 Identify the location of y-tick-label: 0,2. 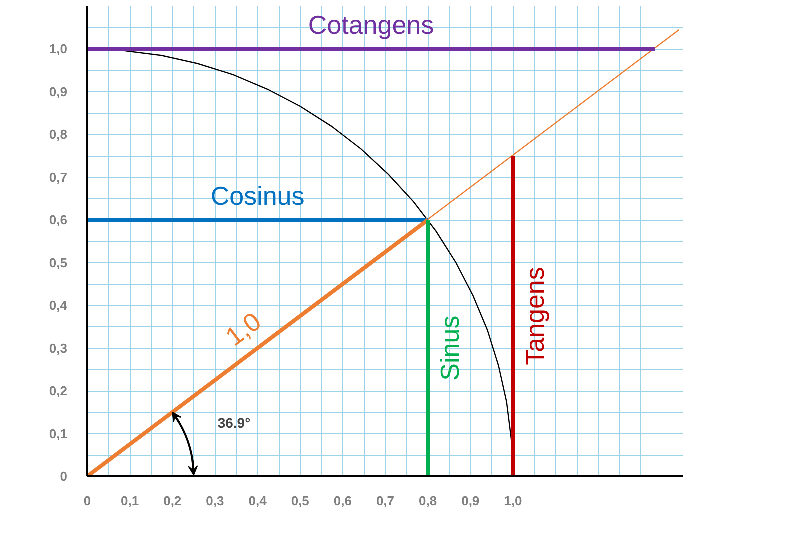
(58, 391).